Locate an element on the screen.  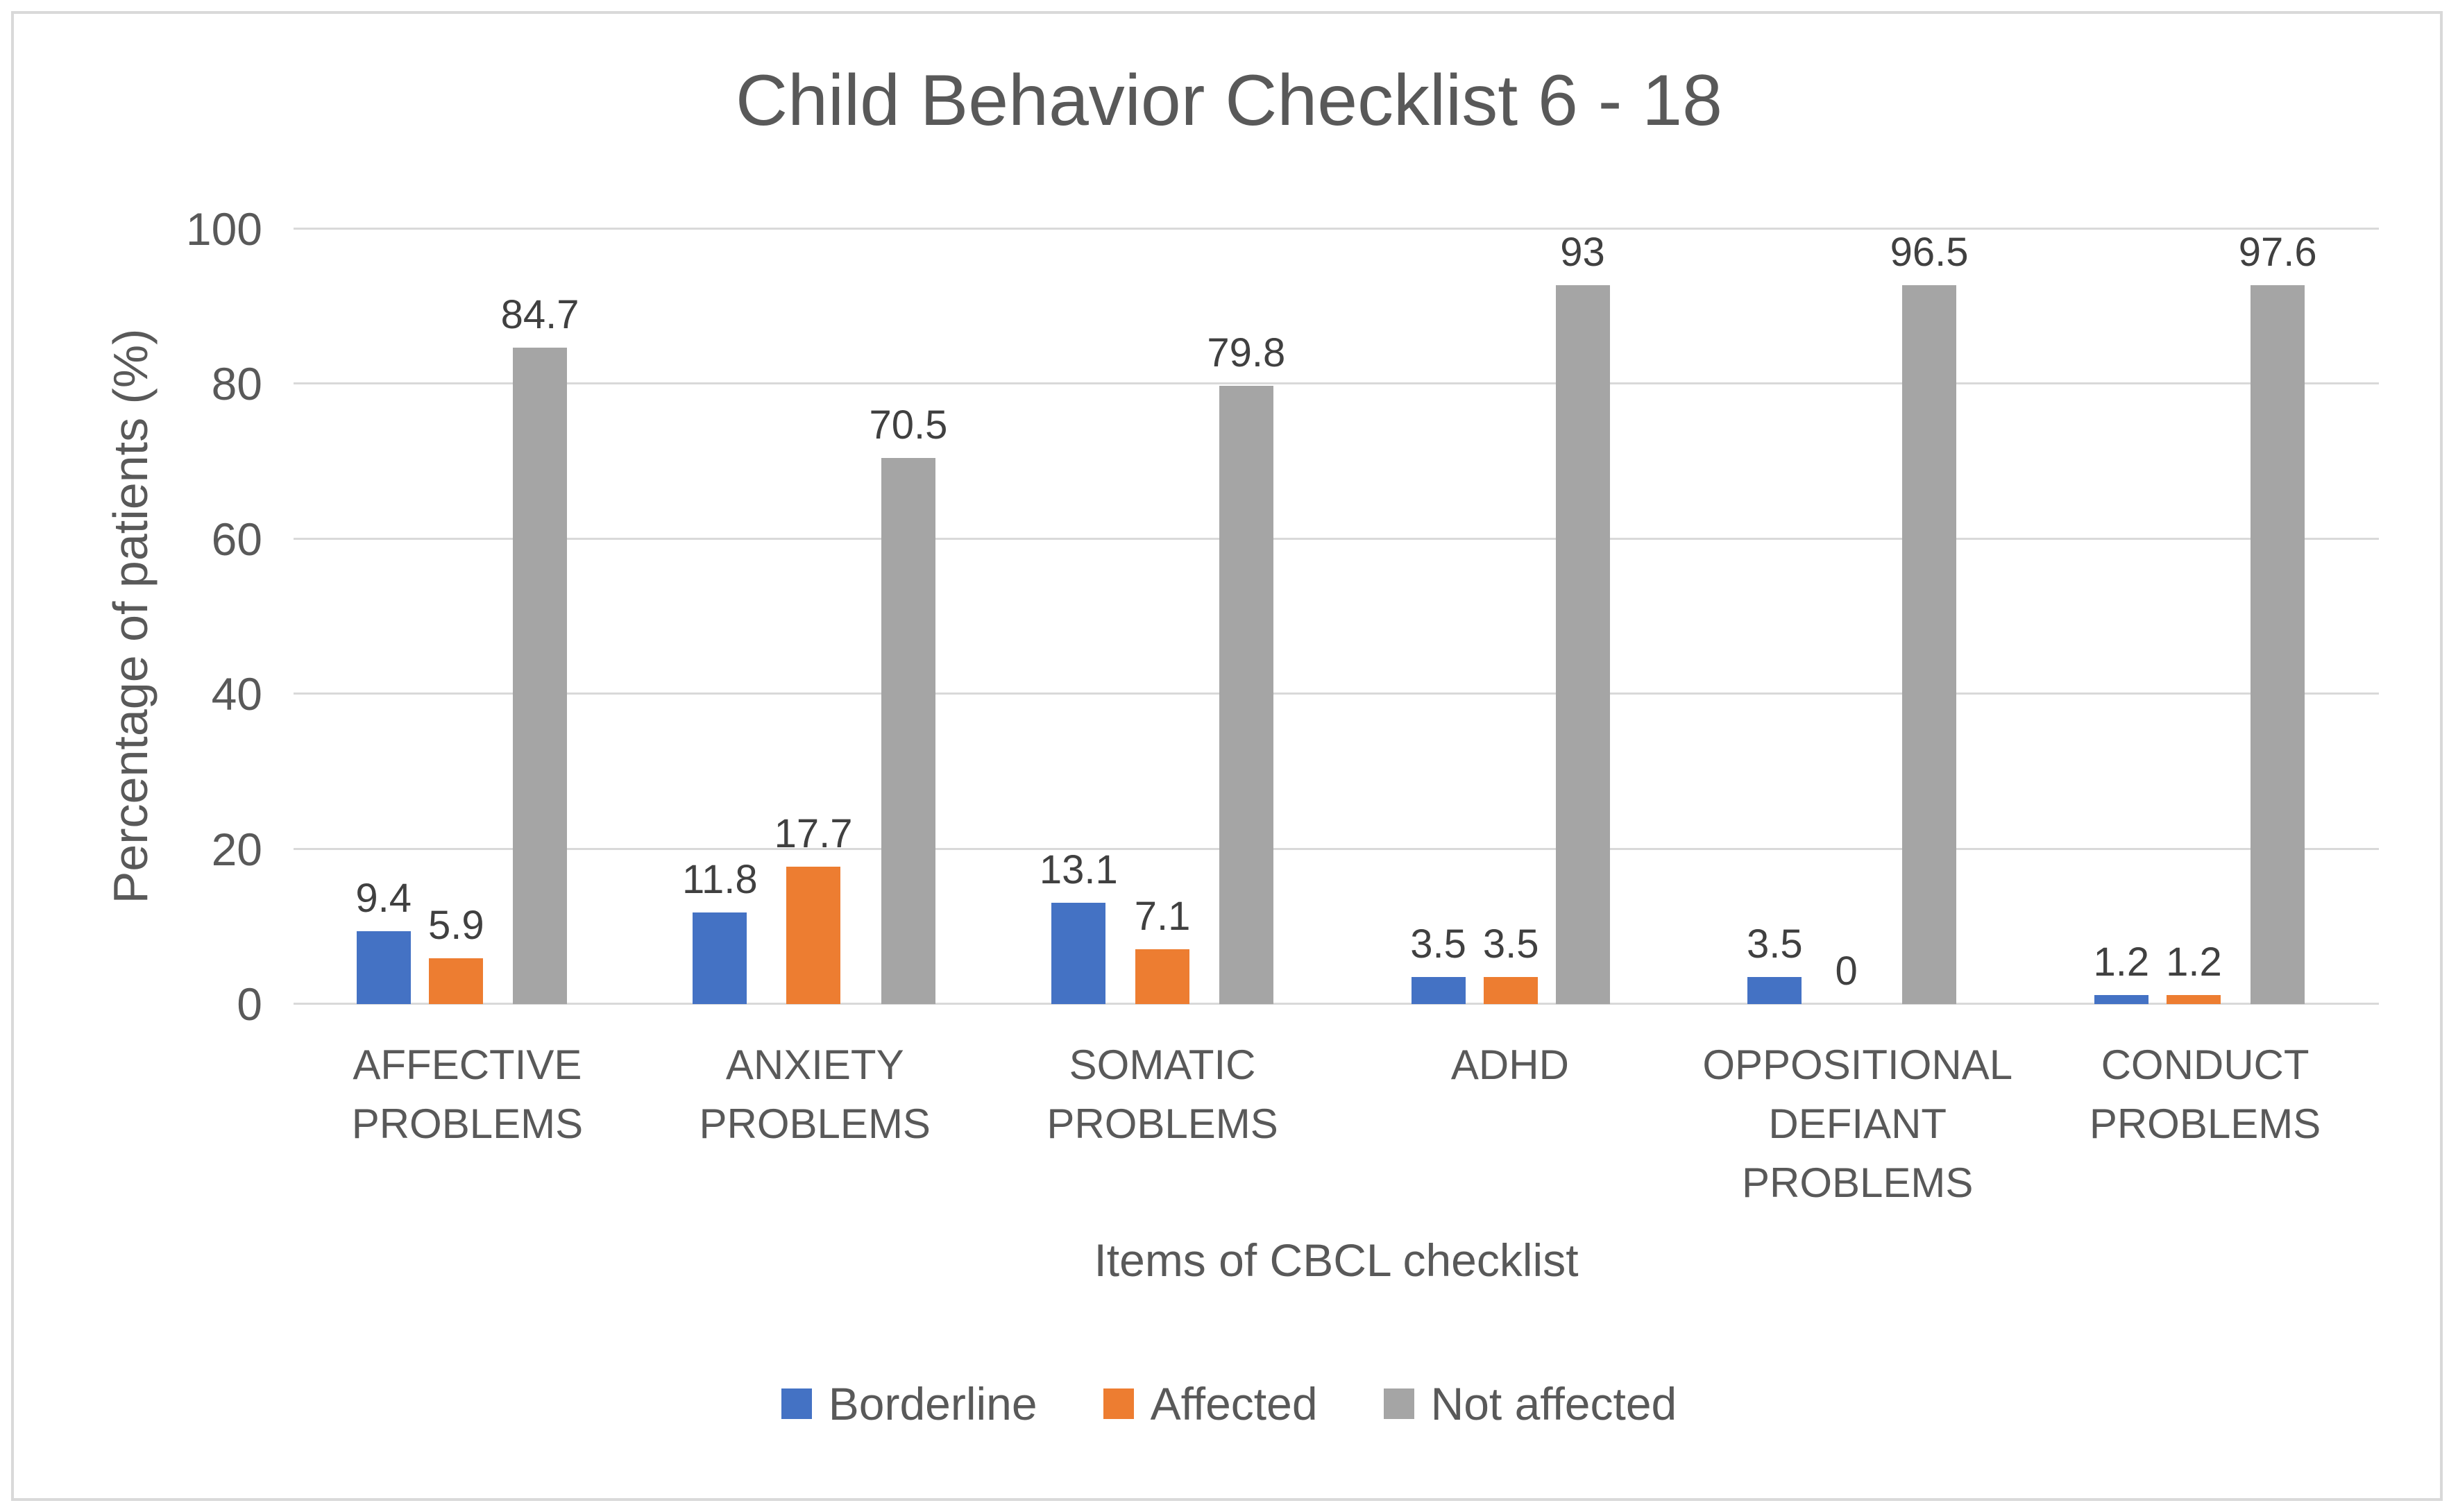
data-label: 17.7 is located at coordinates (814, 834).